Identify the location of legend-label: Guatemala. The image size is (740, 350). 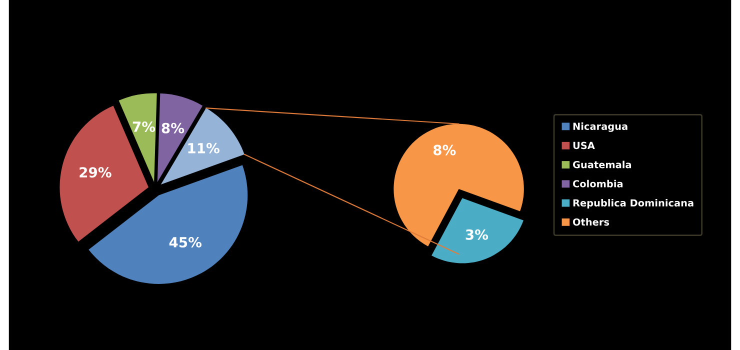
(602, 164).